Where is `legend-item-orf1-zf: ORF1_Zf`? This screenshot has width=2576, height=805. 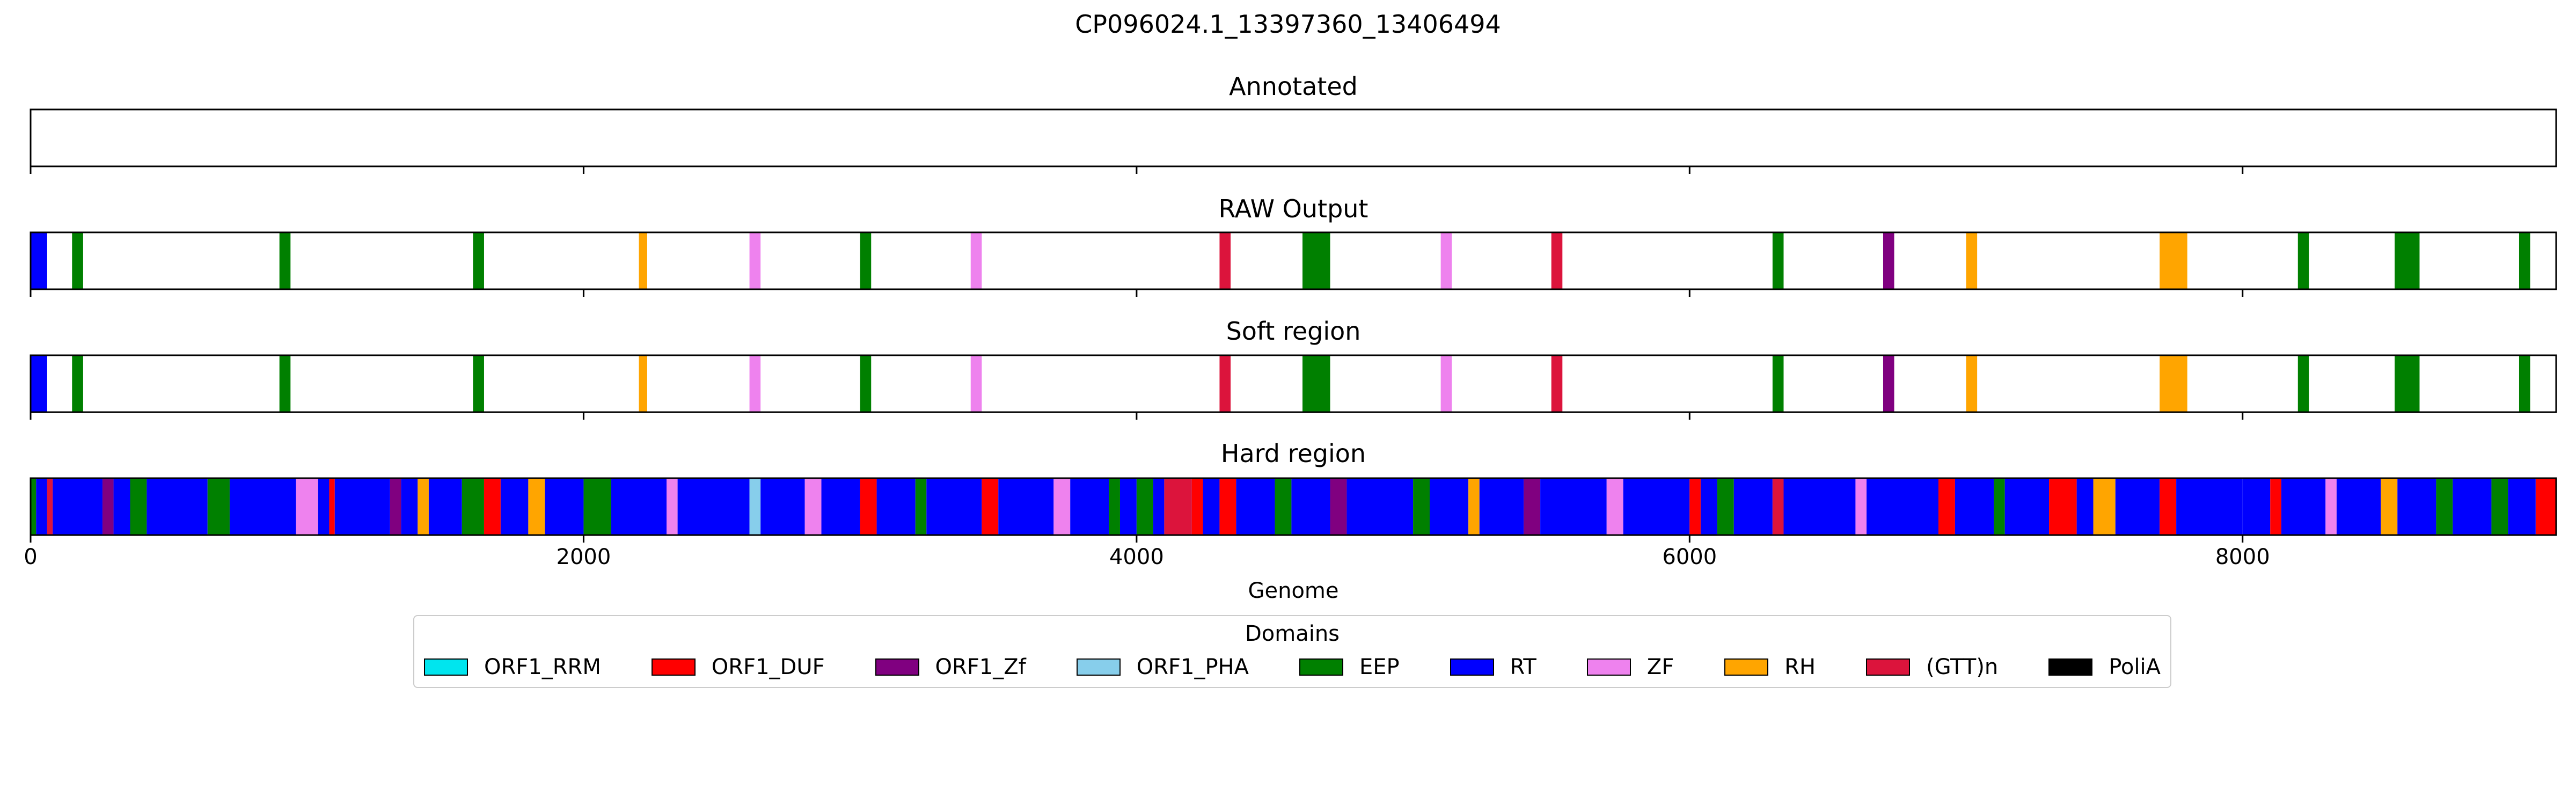
legend-item-orf1-zf: ORF1_Zf is located at coordinates (950, 667).